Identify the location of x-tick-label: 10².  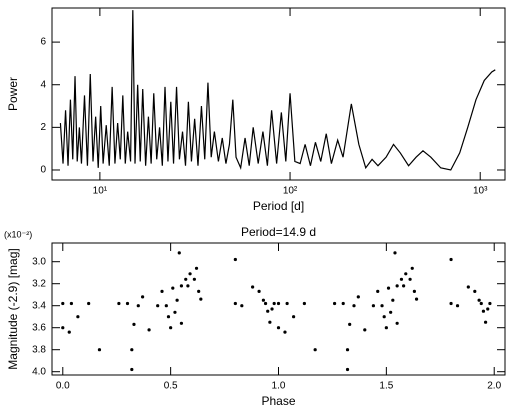
(290, 191).